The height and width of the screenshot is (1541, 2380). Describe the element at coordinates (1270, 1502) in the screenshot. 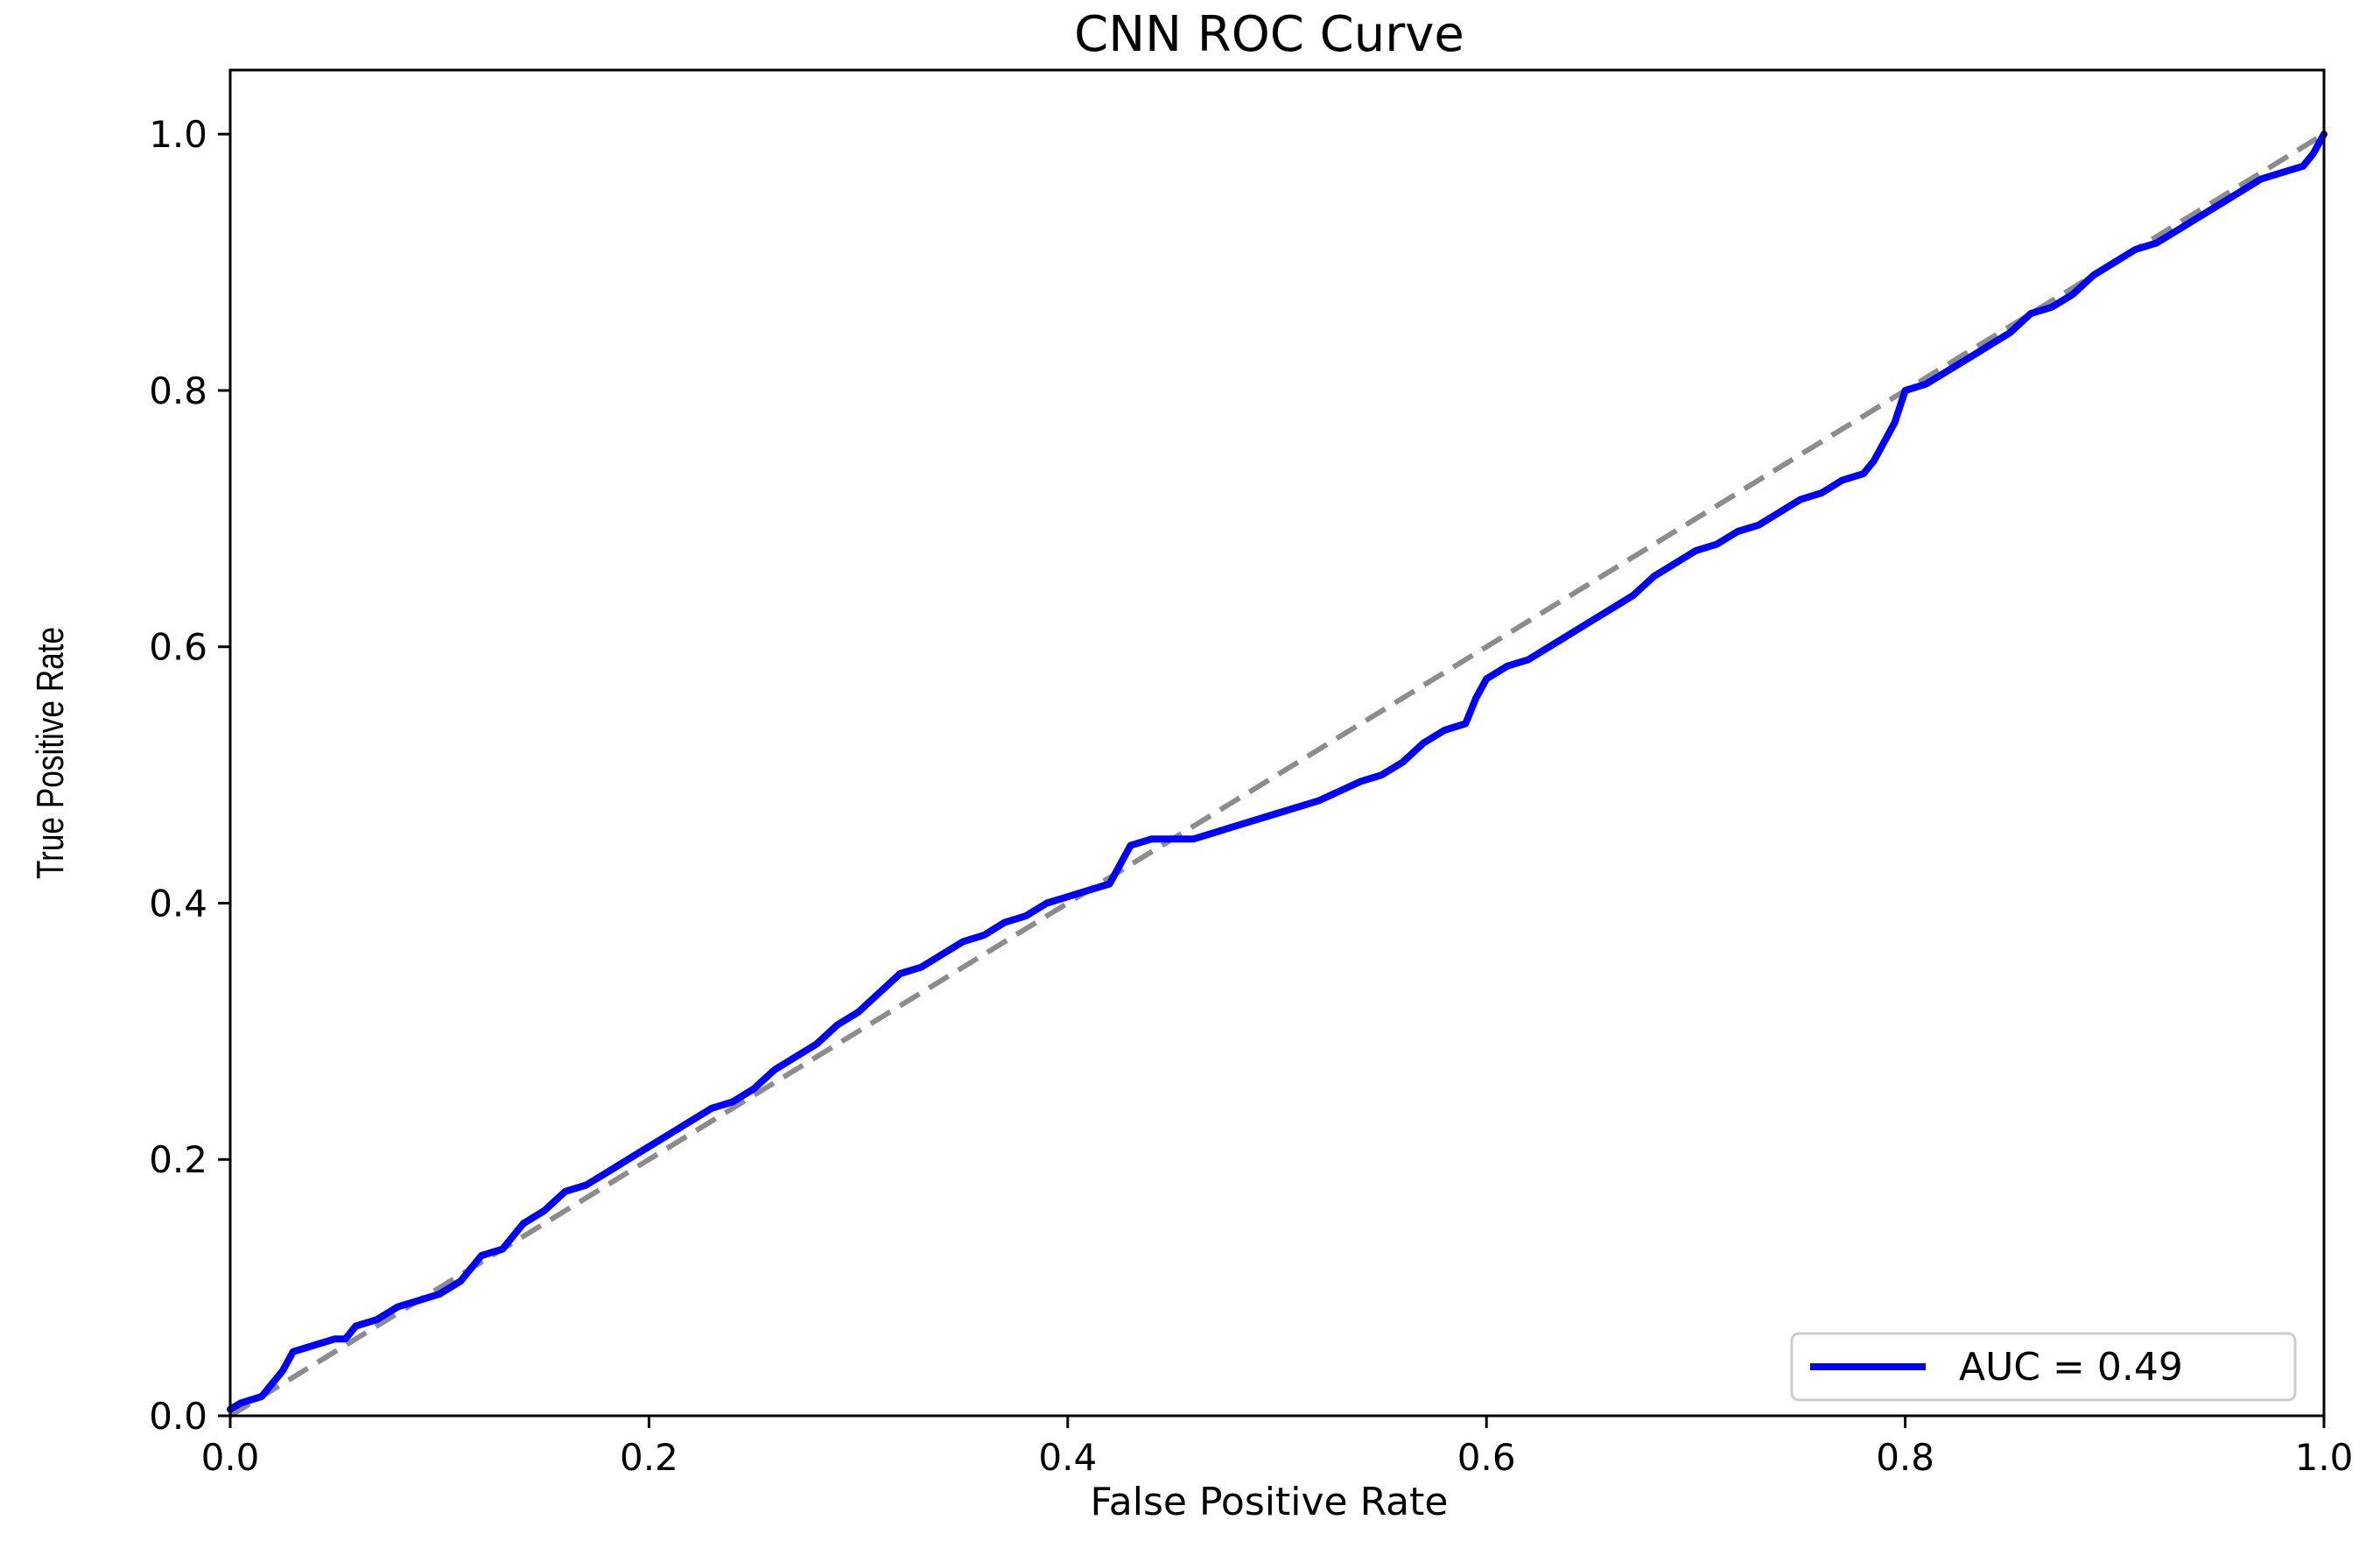

I see `x-axis-label: False Positive Rate` at that location.